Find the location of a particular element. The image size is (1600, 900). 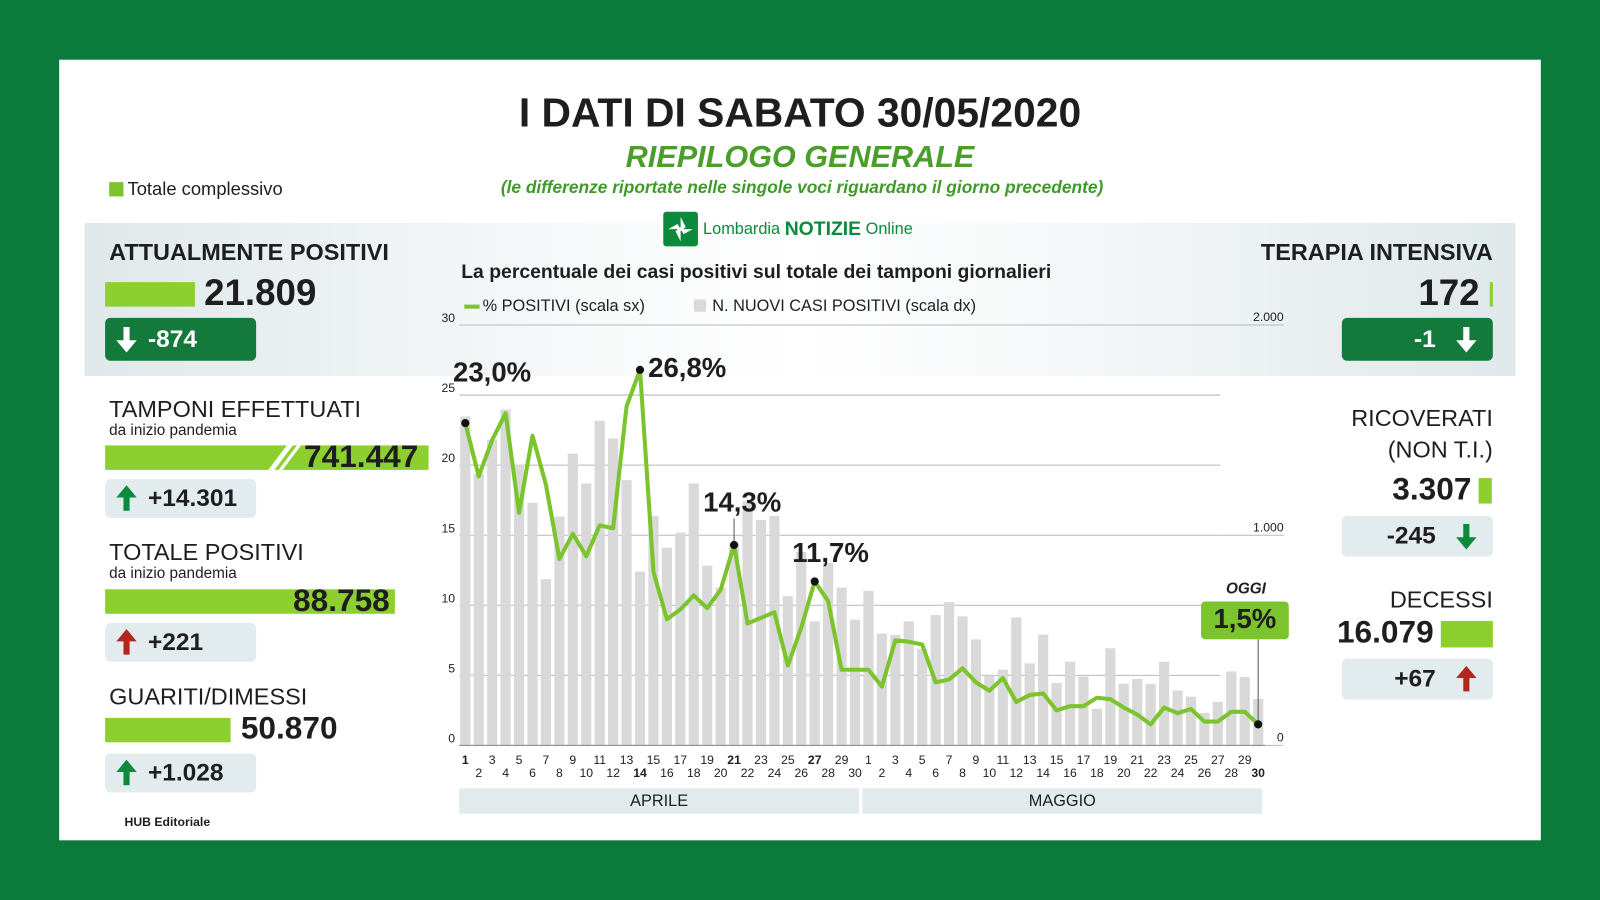

x-tick-label: 8 is located at coordinates (962, 773).